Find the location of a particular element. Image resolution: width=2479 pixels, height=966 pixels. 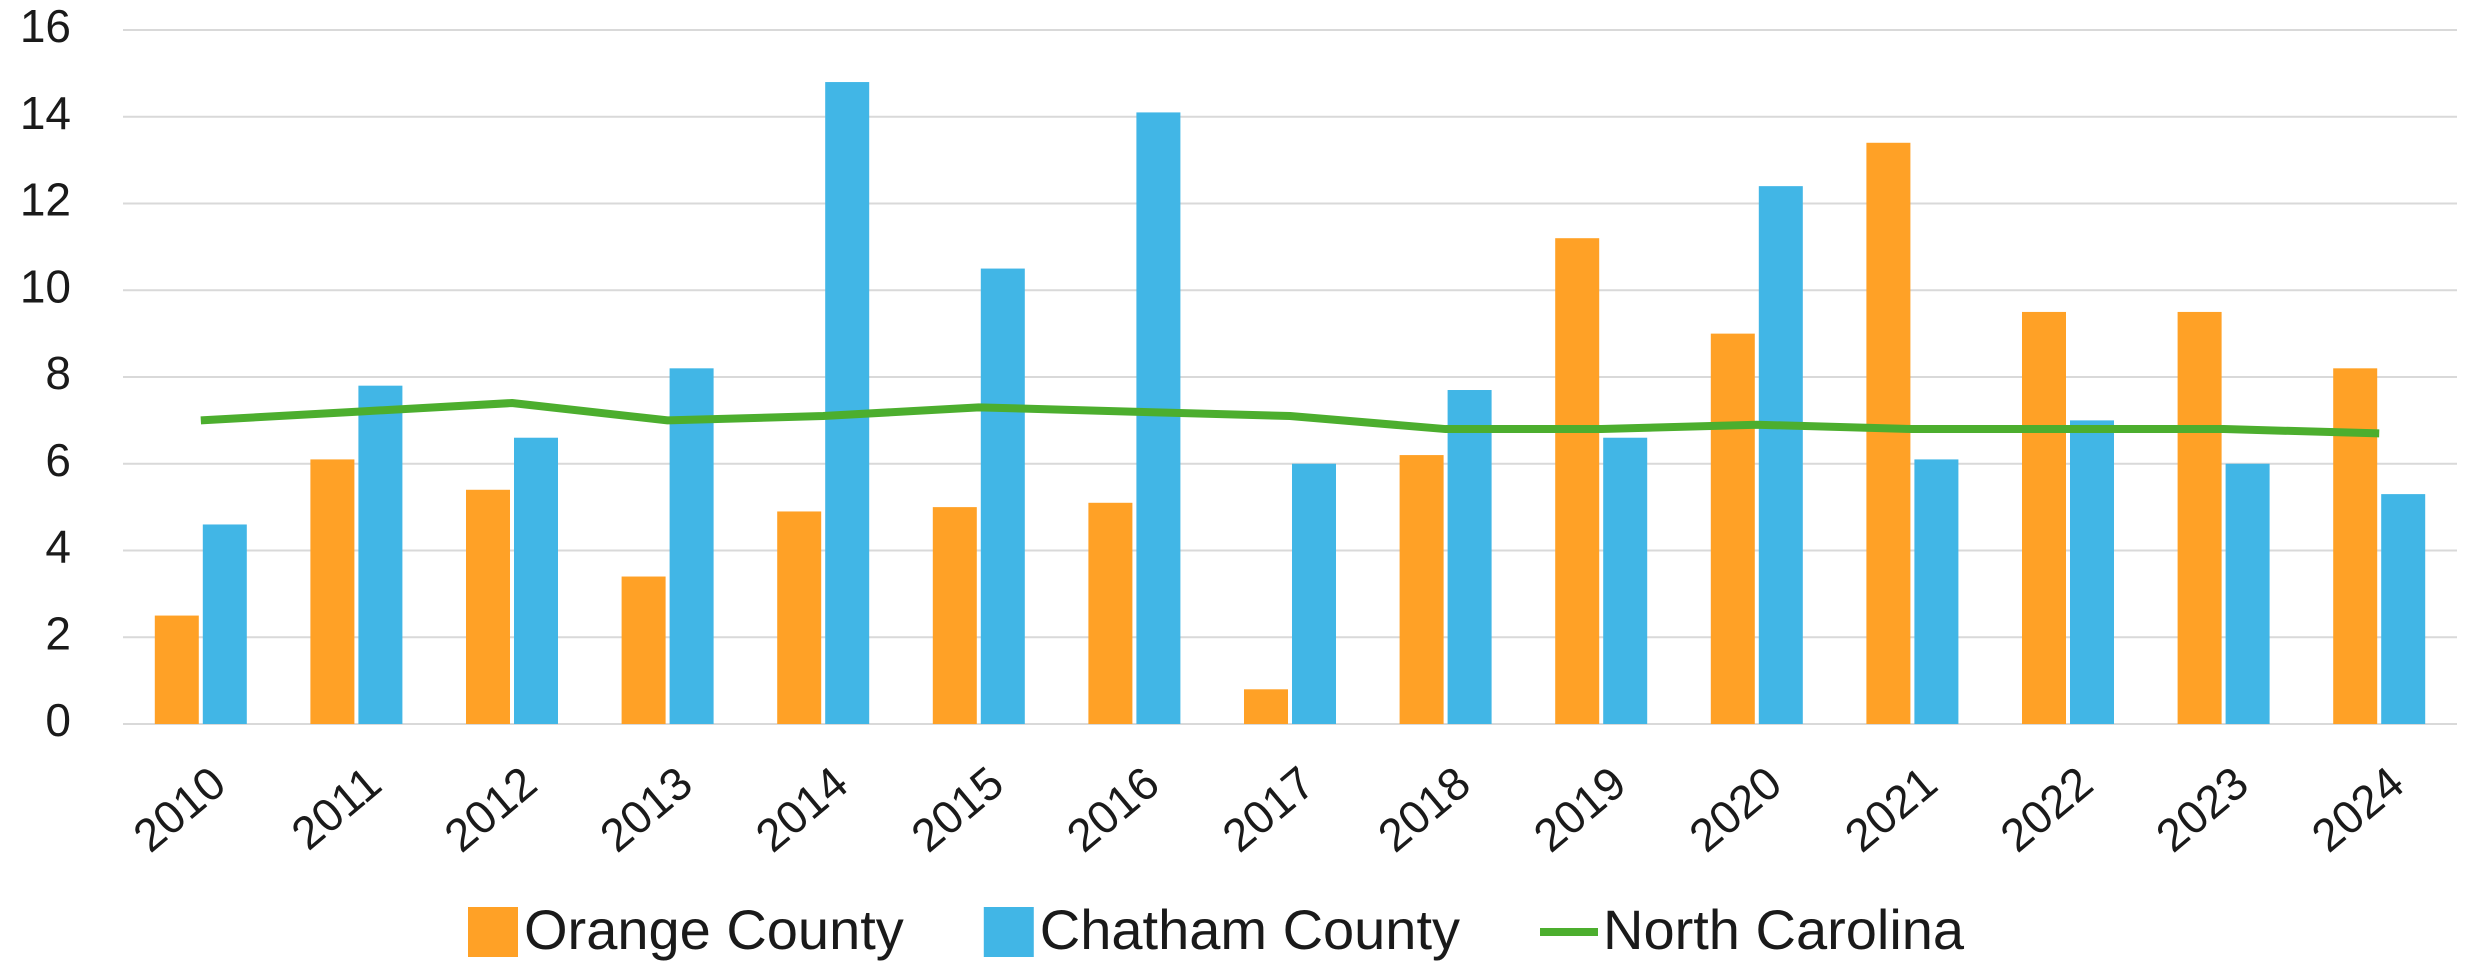

x-tick-label: 2023 is located at coordinates (2202, 809).